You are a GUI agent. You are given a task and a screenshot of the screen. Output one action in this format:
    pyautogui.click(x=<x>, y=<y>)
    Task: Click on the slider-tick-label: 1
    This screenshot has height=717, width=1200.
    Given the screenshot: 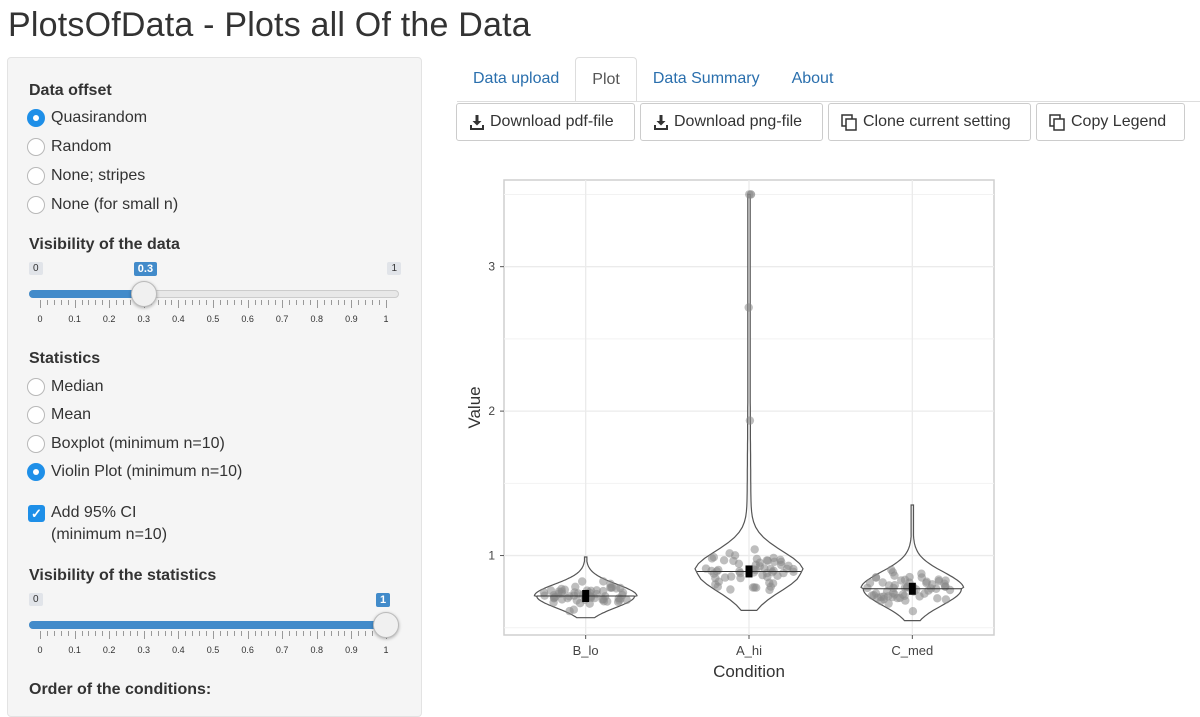 What is the action you would take?
    pyautogui.click(x=386, y=319)
    